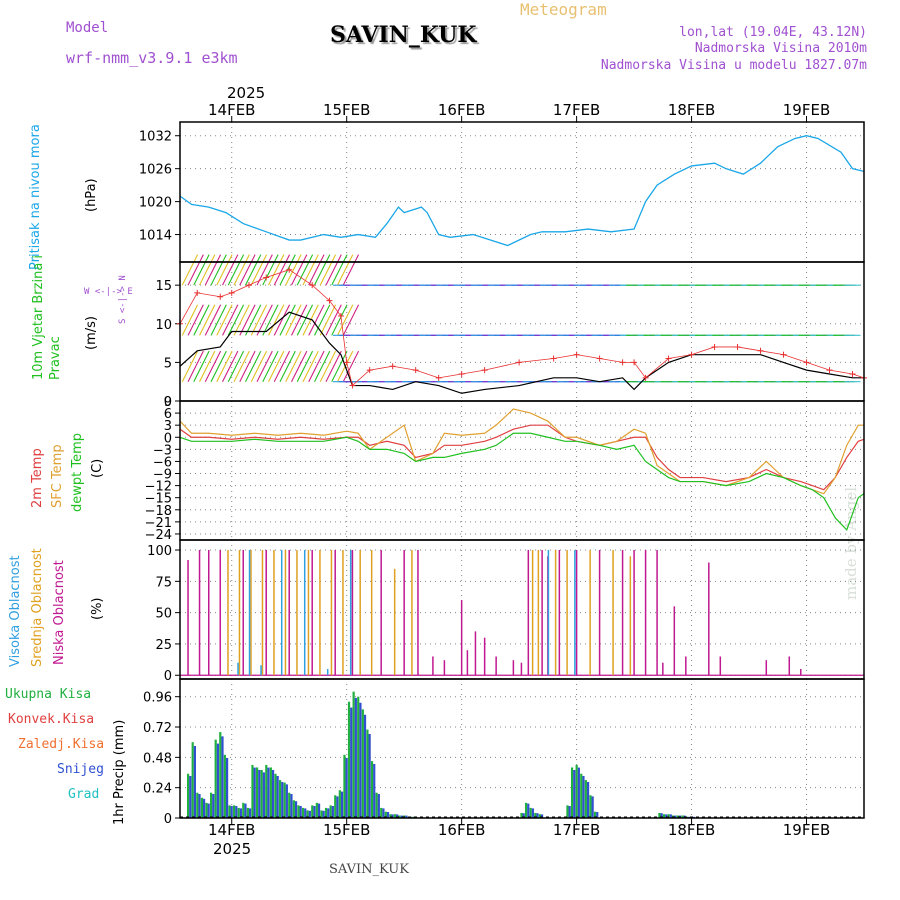 This screenshot has height=900, width=900. What do you see at coordinates (168, 414) in the screenshot?
I see `y-tick-label: 6` at bounding box center [168, 414].